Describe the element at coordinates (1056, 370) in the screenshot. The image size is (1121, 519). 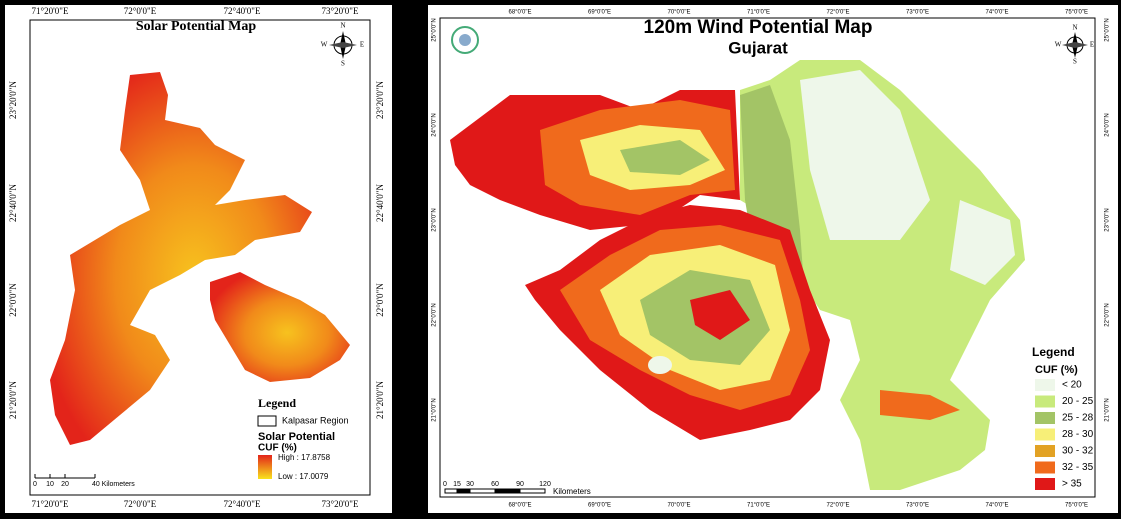
I see `wind-legend-unit: CUF (%)` at that location.